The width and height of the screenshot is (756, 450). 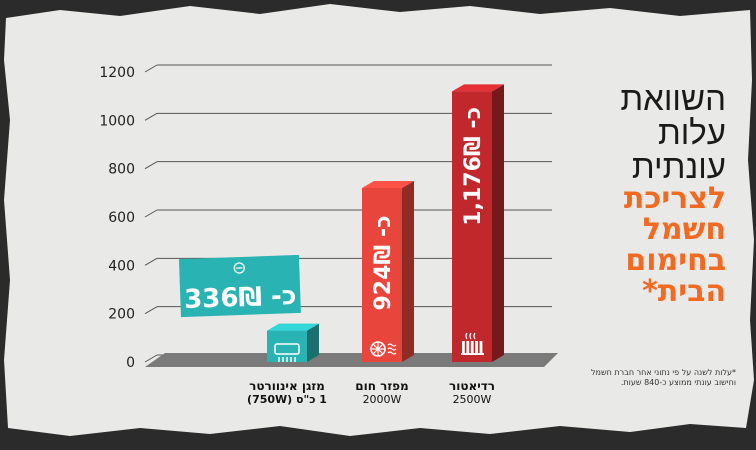 What do you see at coordinates (240, 298) in the screenshot?
I see `data-label: כ- 336₪` at bounding box center [240, 298].